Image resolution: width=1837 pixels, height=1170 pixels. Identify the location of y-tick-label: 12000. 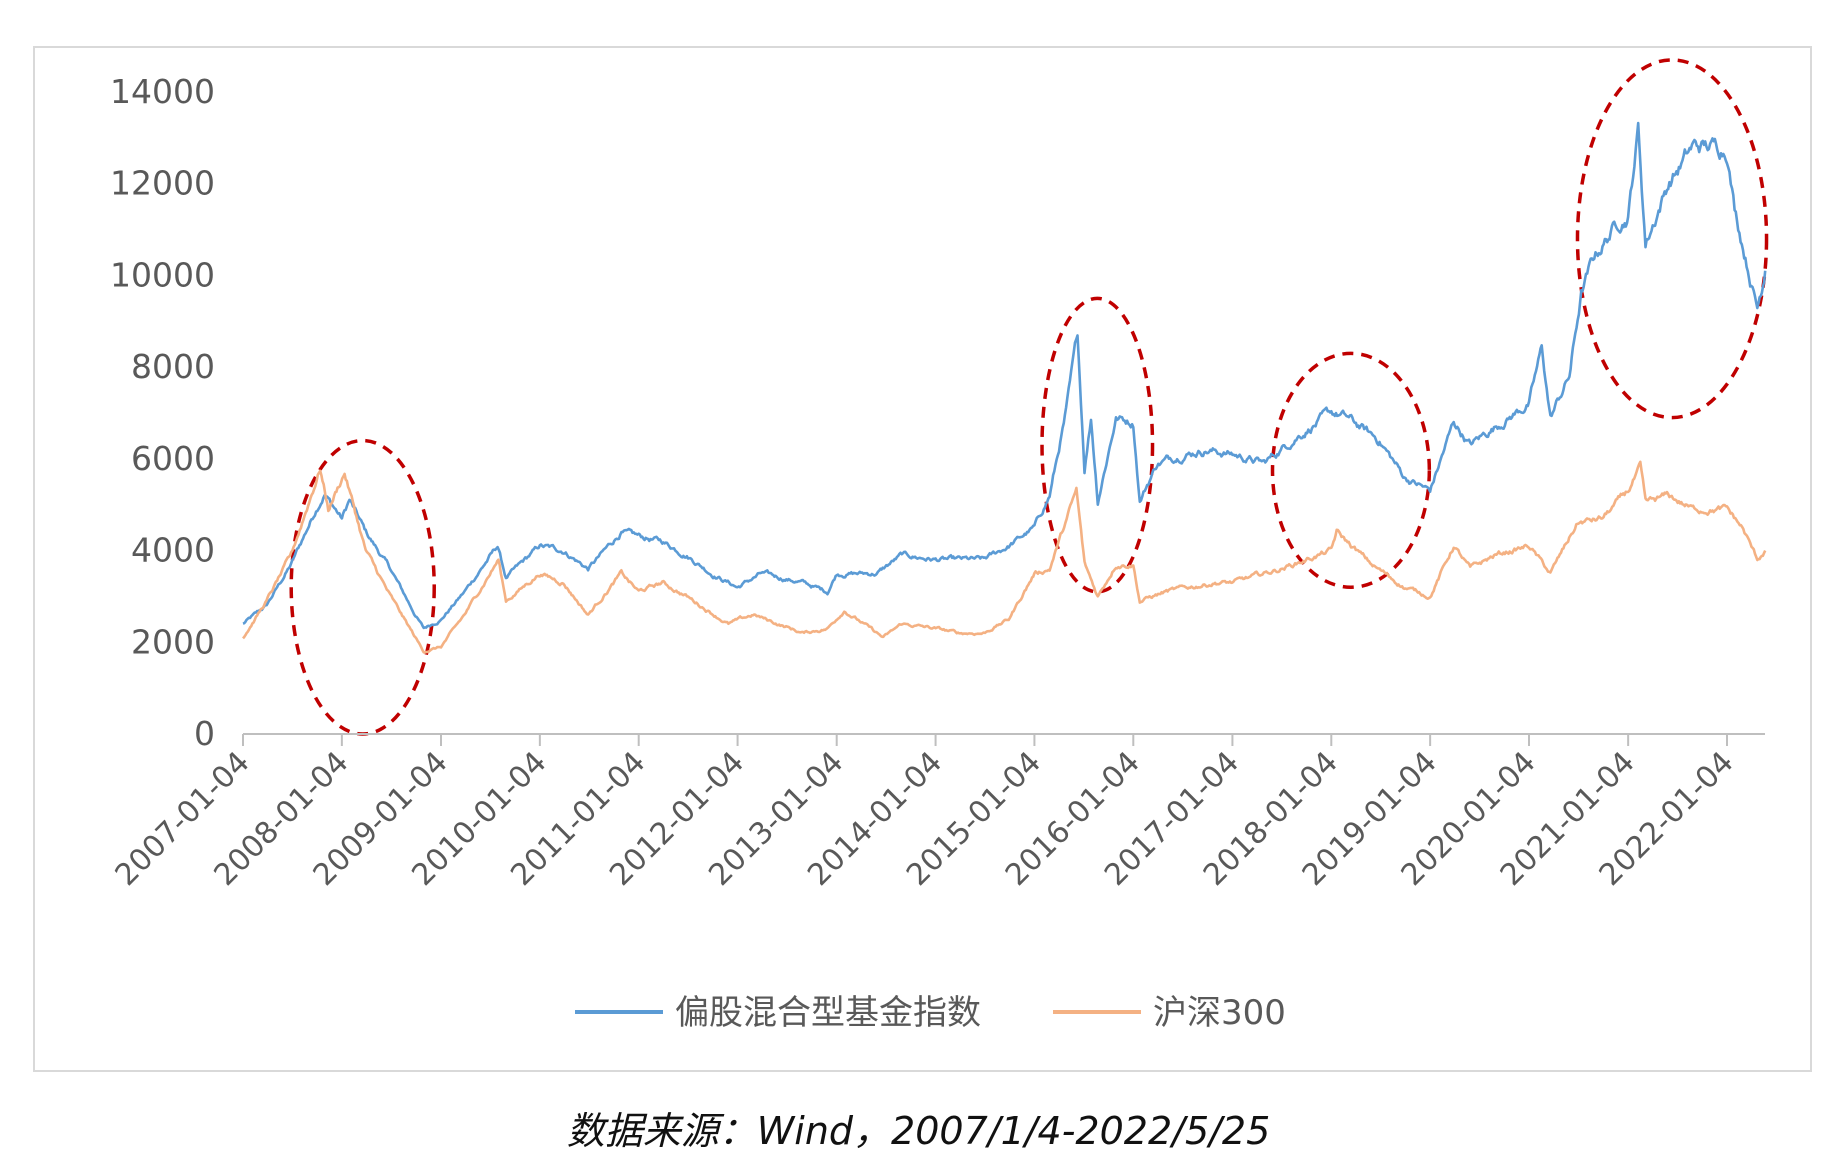
(162, 183).